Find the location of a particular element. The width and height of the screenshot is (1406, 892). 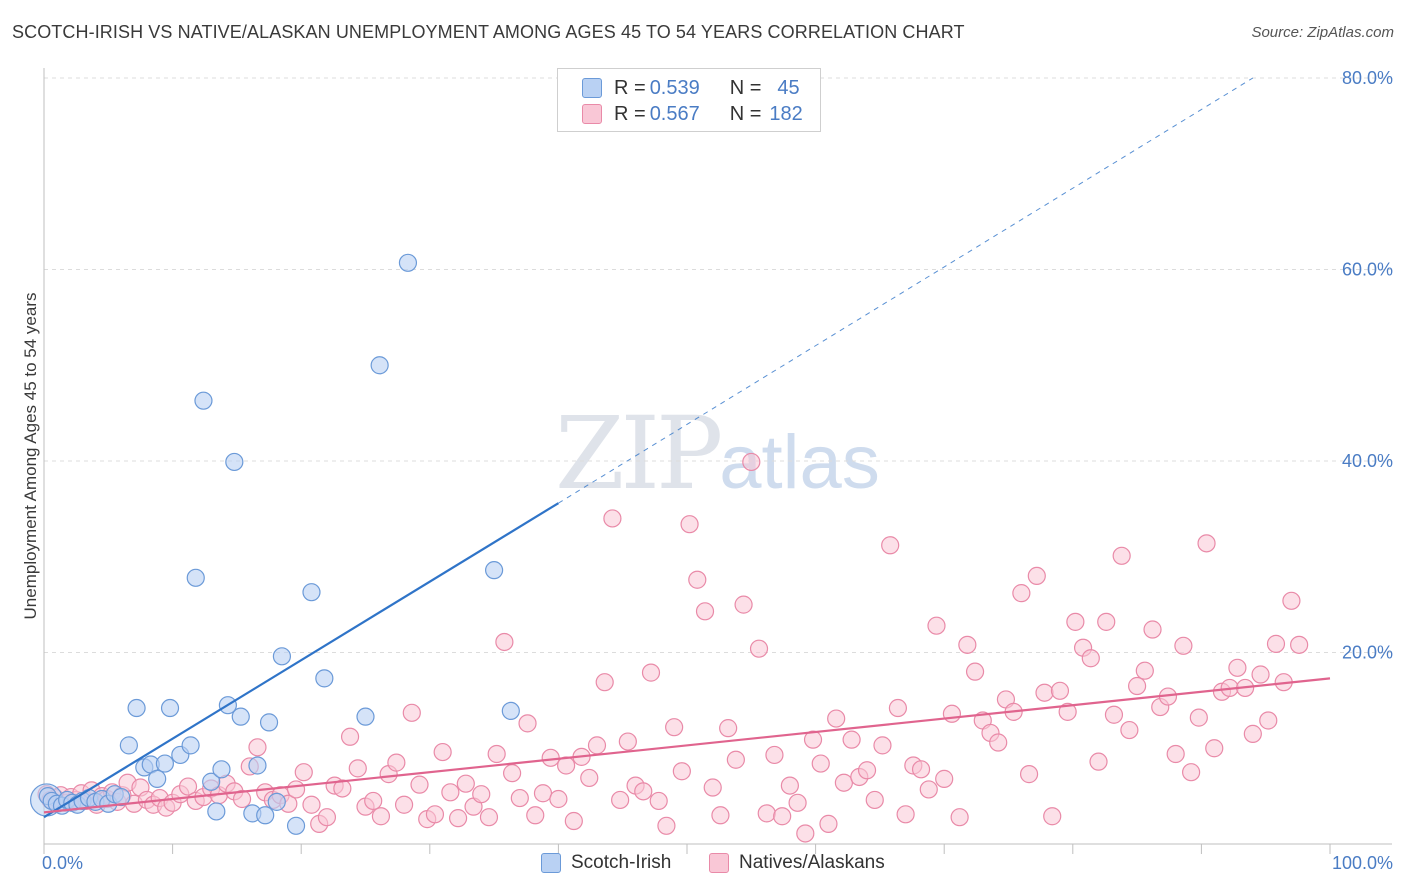

legend-r-label: R = is located at coordinates (630, 87).